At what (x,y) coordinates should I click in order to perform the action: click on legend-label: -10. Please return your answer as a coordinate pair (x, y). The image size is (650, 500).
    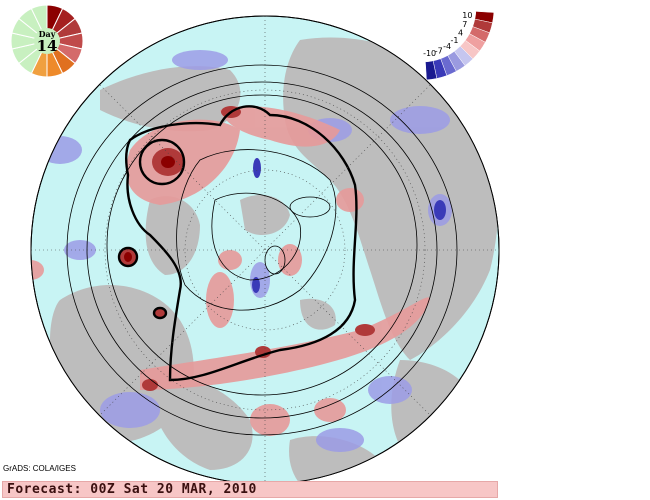
    Looking at the image, I should click on (429, 53).